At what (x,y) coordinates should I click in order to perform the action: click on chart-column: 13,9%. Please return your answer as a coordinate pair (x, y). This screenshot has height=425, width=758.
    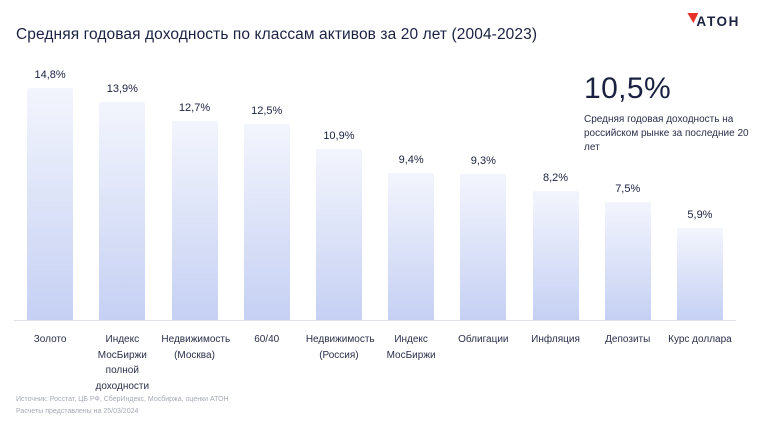
    Looking at the image, I should click on (122, 201).